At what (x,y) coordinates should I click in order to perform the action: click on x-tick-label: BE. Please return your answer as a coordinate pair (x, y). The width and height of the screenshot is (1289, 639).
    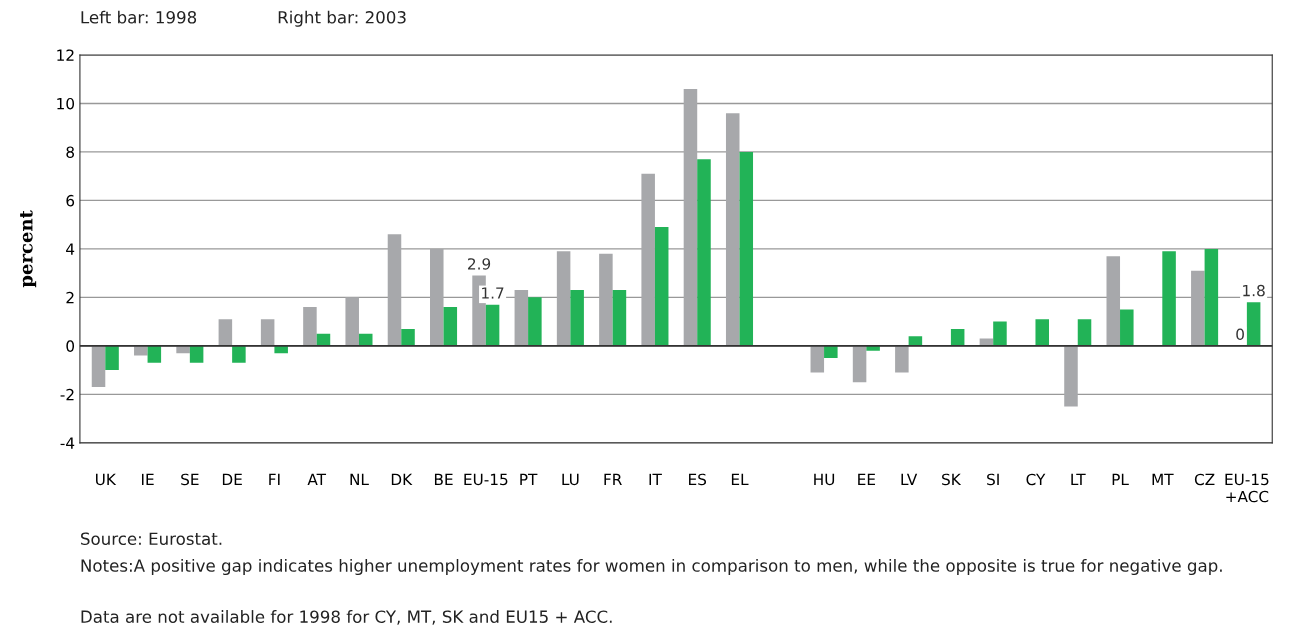
    Looking at the image, I should click on (443, 479).